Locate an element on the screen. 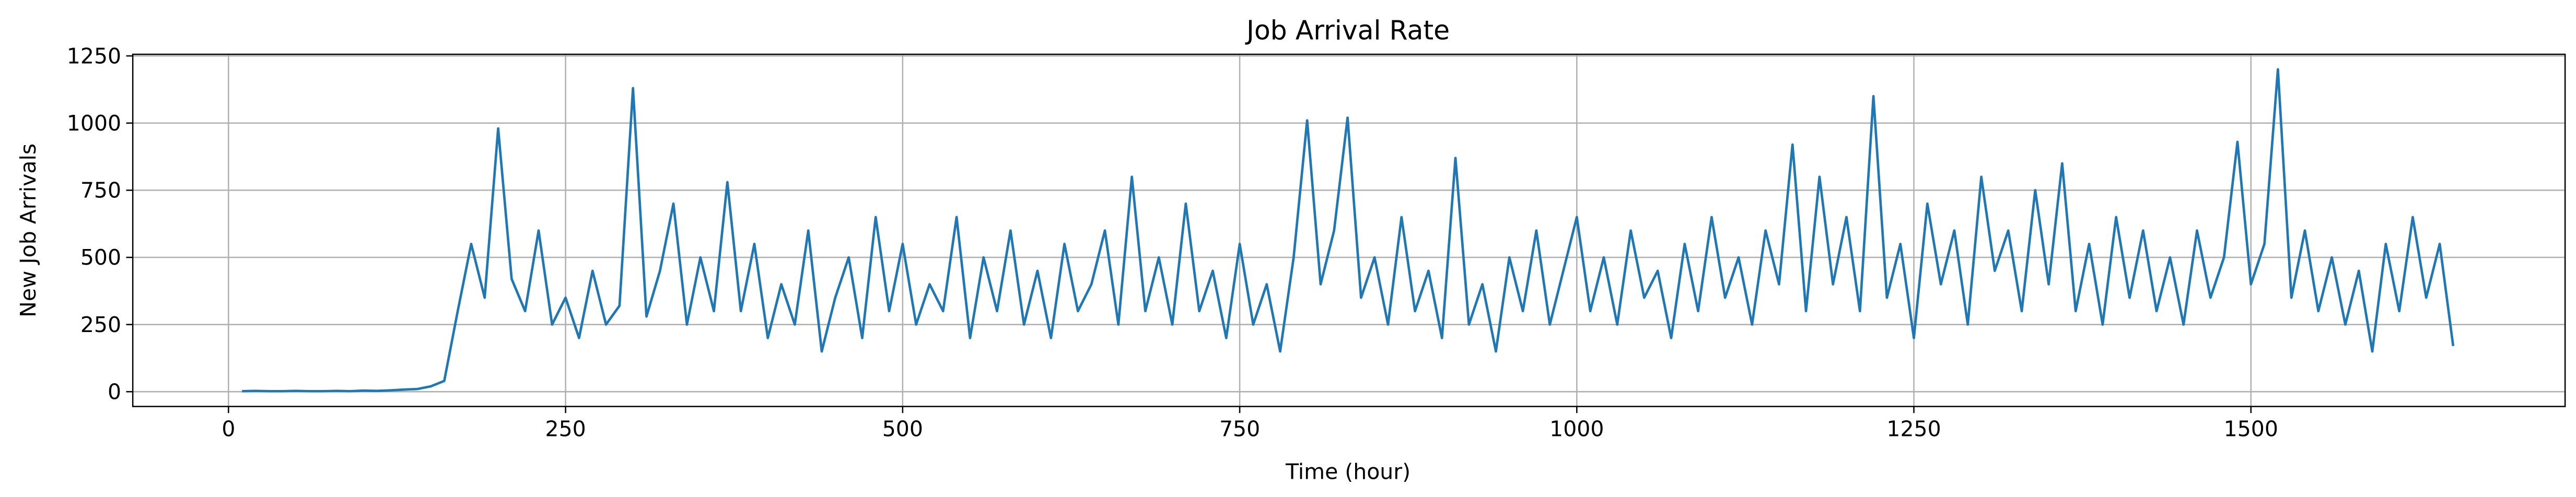  y-tick-label: 500 is located at coordinates (100, 257).